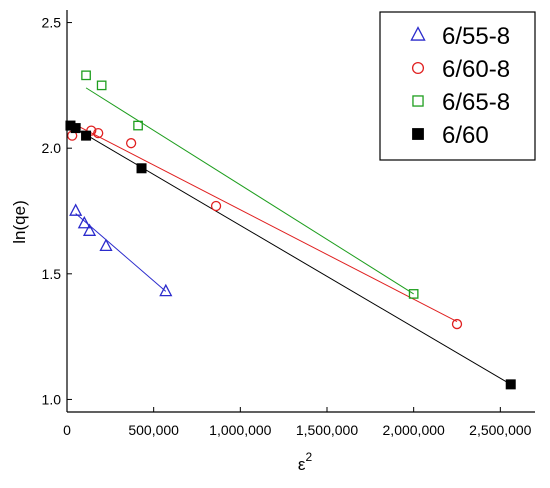  I want to click on y-tick-label: 2.5, so click(52, 23).